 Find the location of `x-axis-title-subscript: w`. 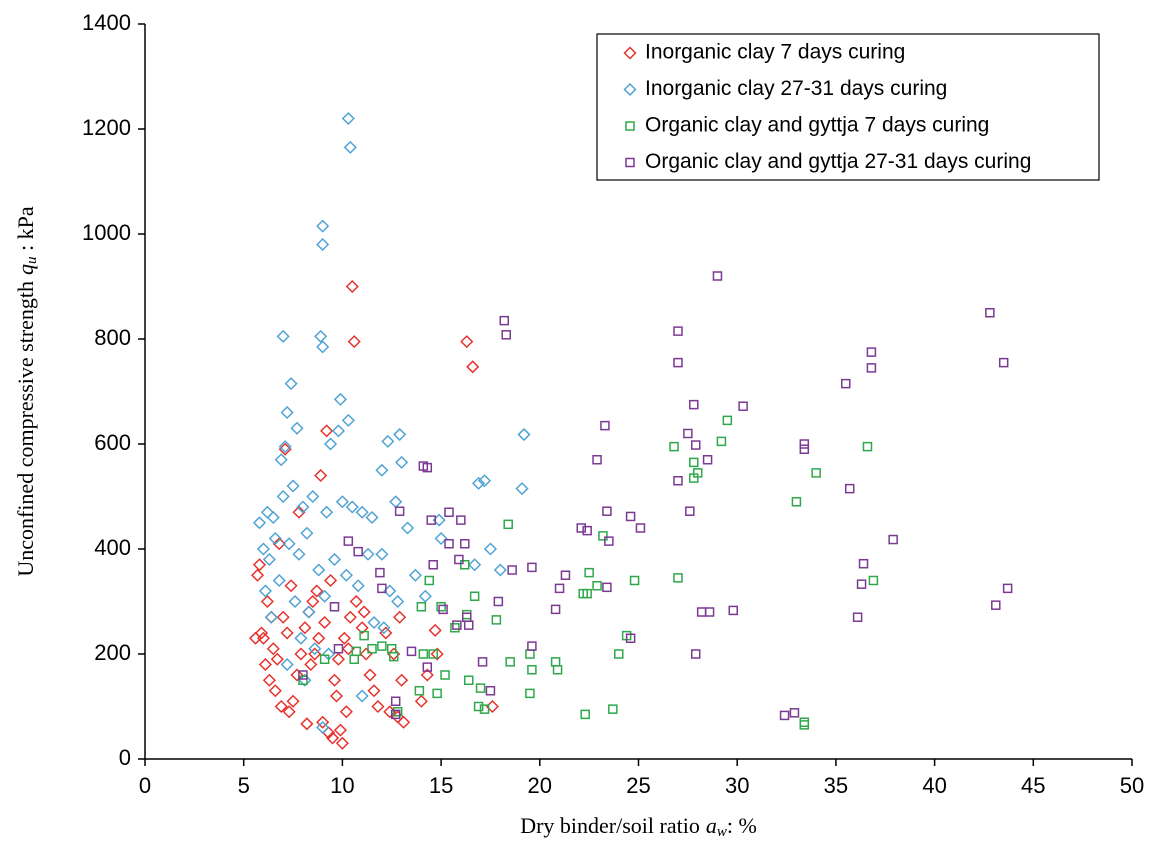

x-axis-title-subscript: w is located at coordinates (722, 832).